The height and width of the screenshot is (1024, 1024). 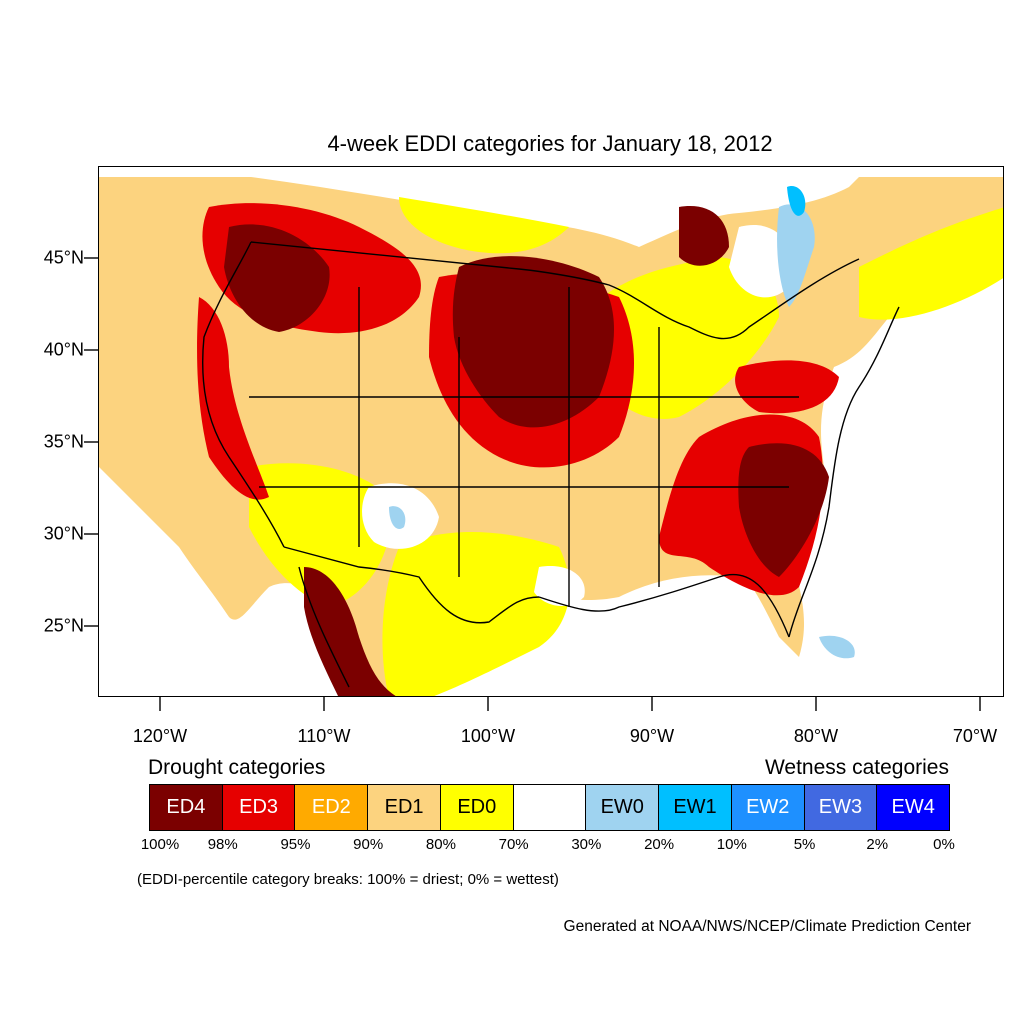 I want to click on legend-box-ed0: ED0, so click(x=476, y=807).